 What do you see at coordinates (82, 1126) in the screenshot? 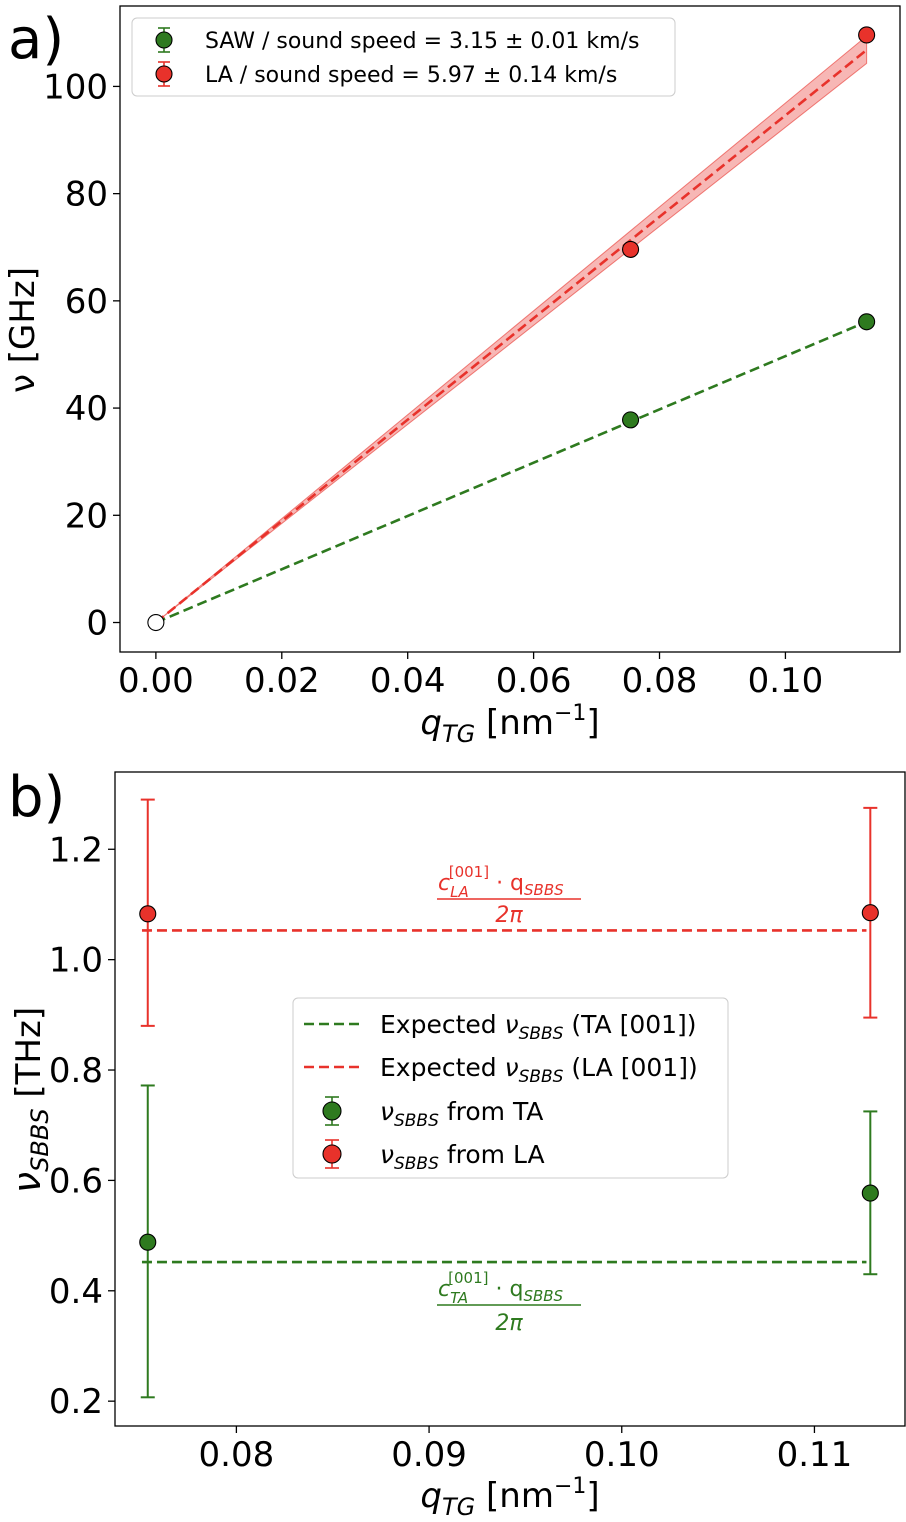
I see `panel-b-y-ticks: 0.2 0.4 0.6 0.8 1.0 1.2` at bounding box center [82, 1126].